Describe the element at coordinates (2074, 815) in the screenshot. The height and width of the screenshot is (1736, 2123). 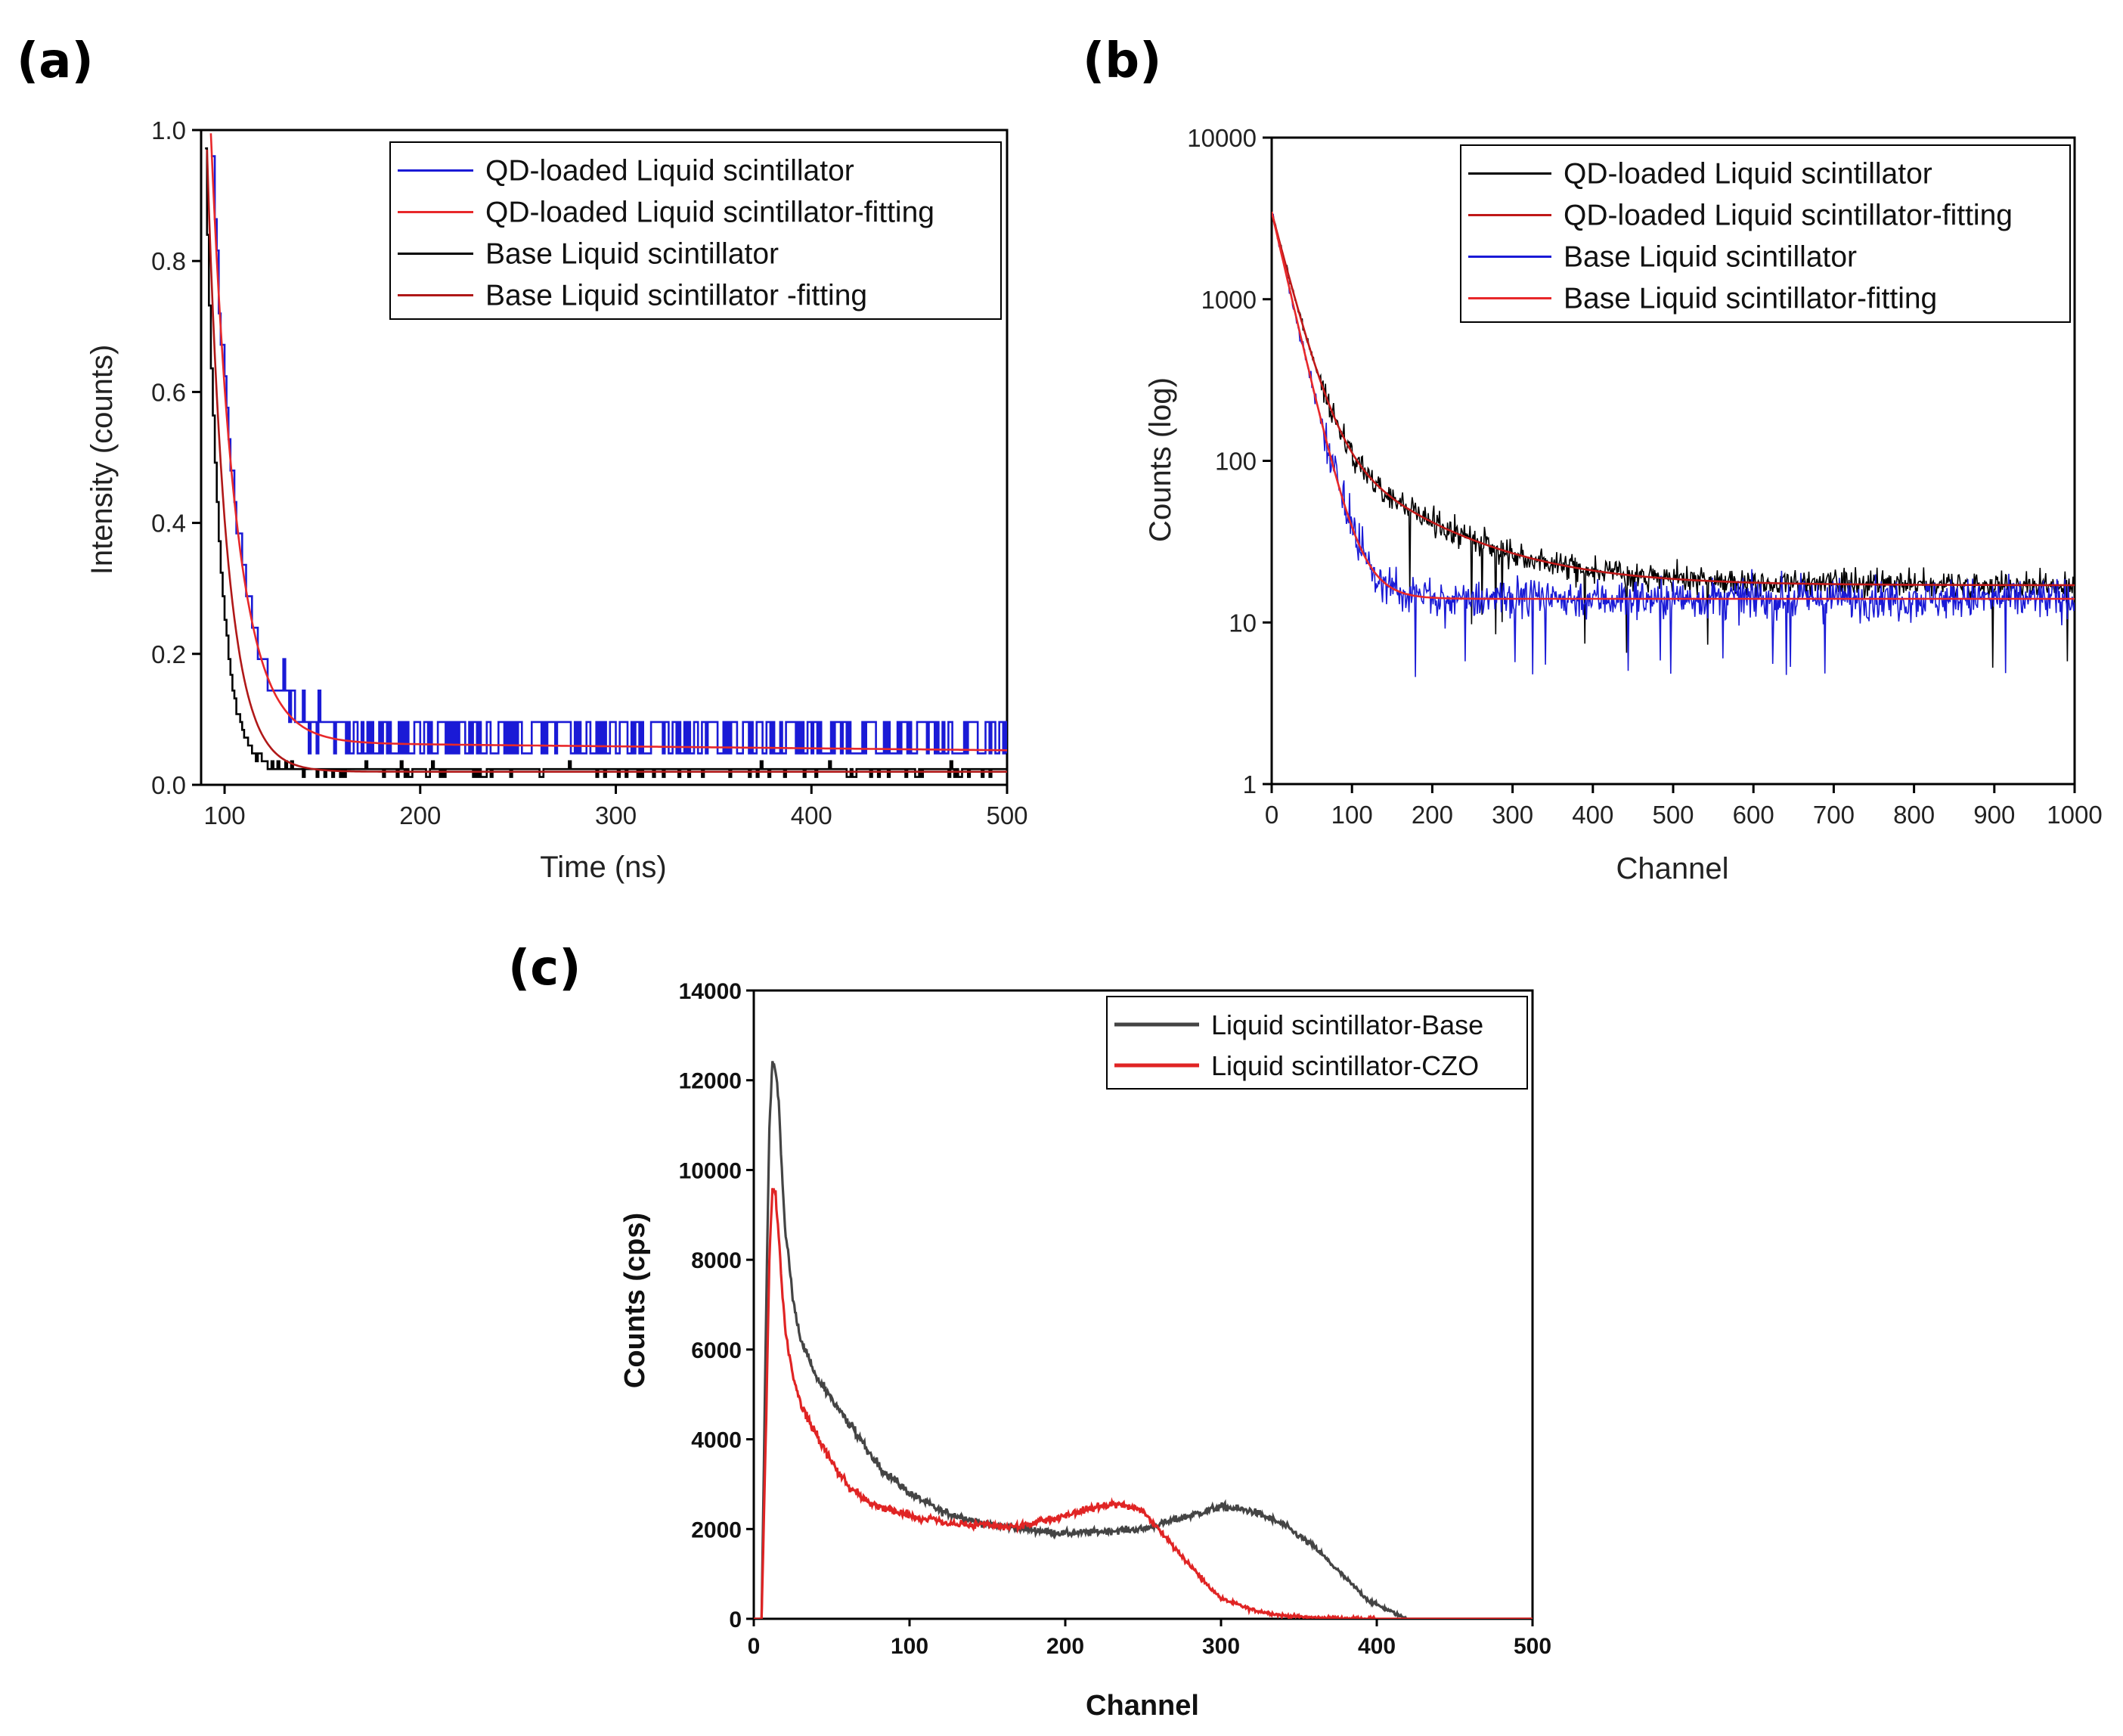
I see `x-tick-label: 1000` at that location.